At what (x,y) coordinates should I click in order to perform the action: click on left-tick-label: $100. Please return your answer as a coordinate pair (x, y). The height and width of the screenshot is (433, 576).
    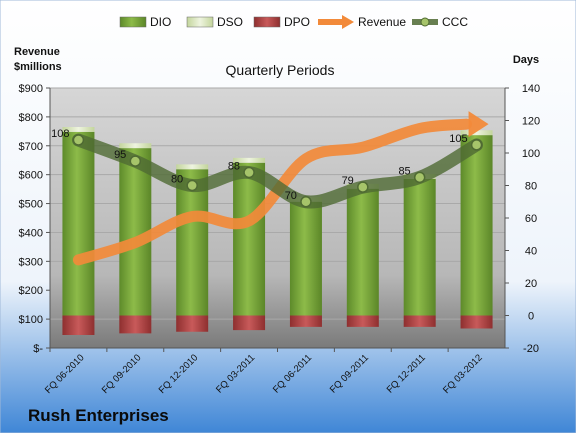
    Looking at the image, I should click on (31, 320).